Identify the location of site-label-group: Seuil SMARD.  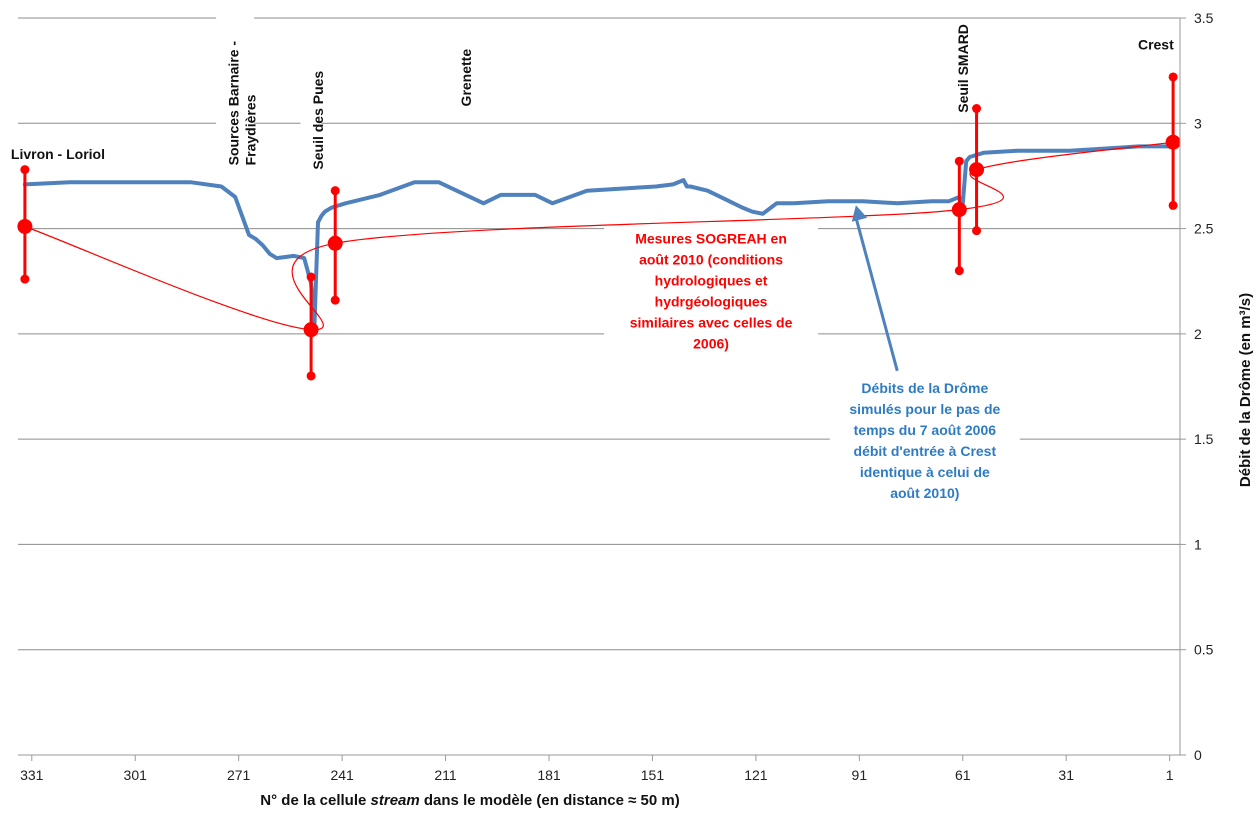
(958, 67).